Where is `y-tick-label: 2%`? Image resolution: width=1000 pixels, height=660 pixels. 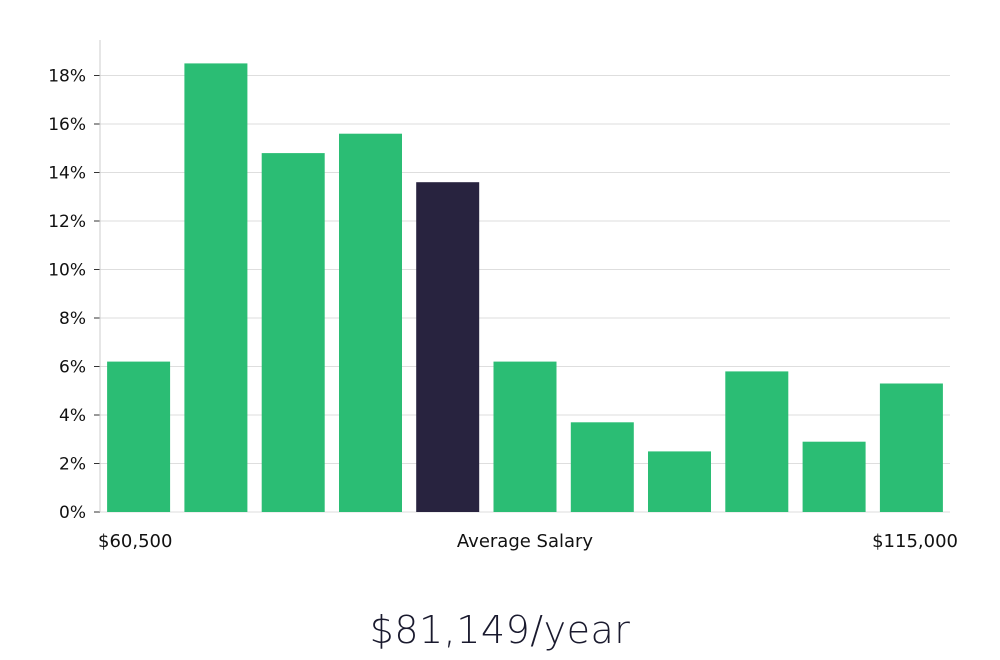 y-tick-label: 2% is located at coordinates (72, 465).